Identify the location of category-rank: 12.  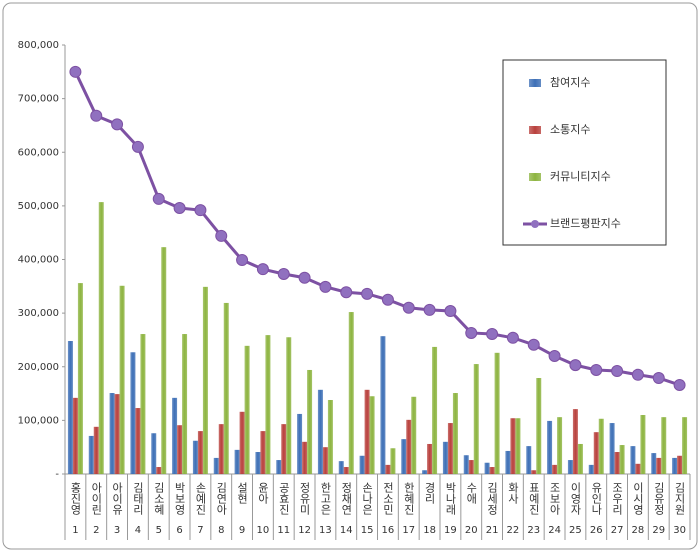
(304, 530).